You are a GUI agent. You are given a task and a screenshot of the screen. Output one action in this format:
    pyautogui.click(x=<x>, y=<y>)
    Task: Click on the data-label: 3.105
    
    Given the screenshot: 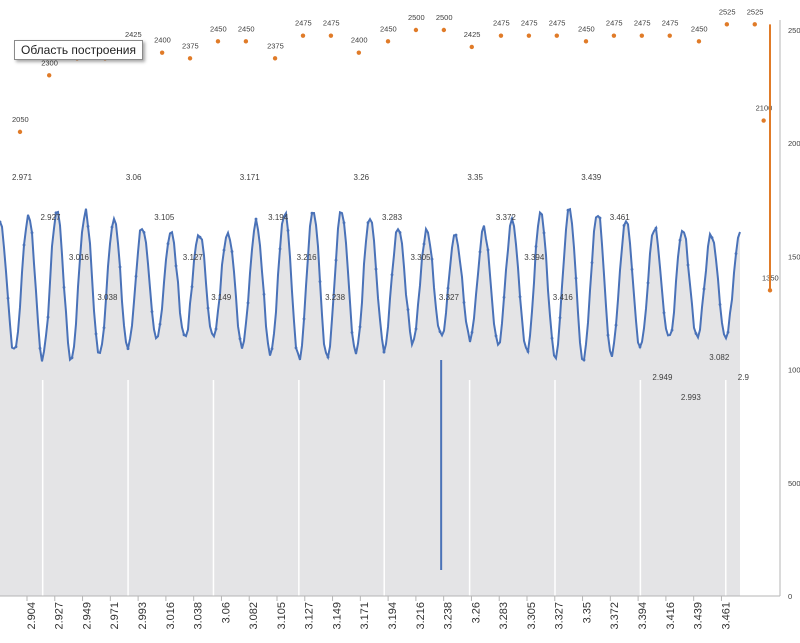 What is the action you would take?
    pyautogui.click(x=164, y=217)
    